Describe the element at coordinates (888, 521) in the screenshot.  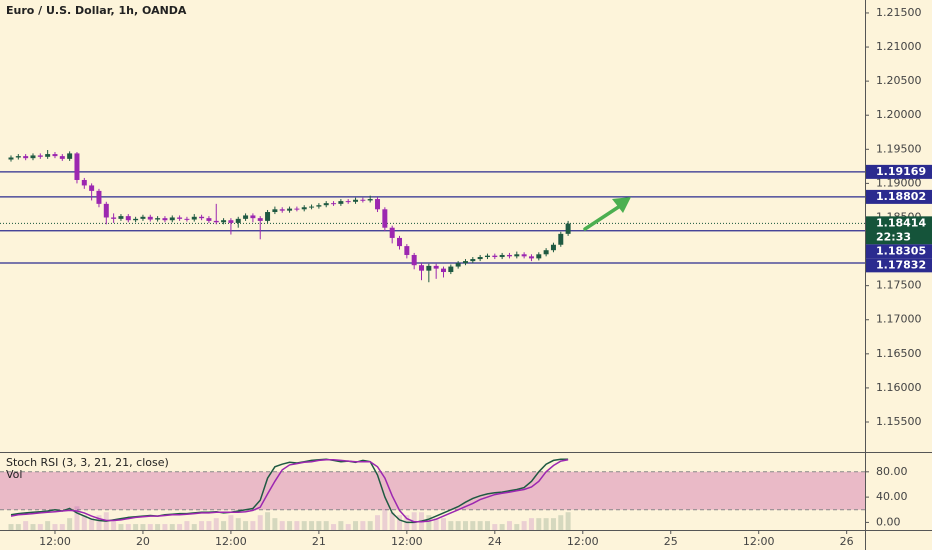
I see `y-tick-label: 0.00` at that location.